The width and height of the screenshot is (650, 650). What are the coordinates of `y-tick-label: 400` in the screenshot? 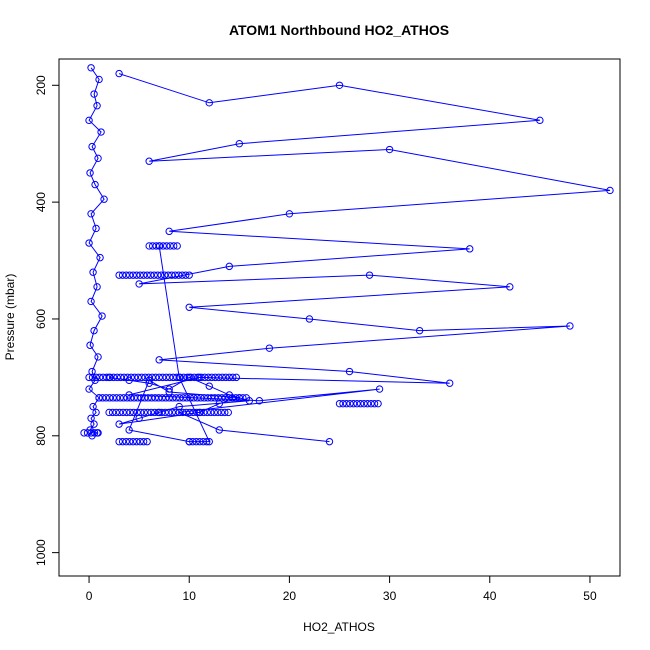 It's located at (41, 202).